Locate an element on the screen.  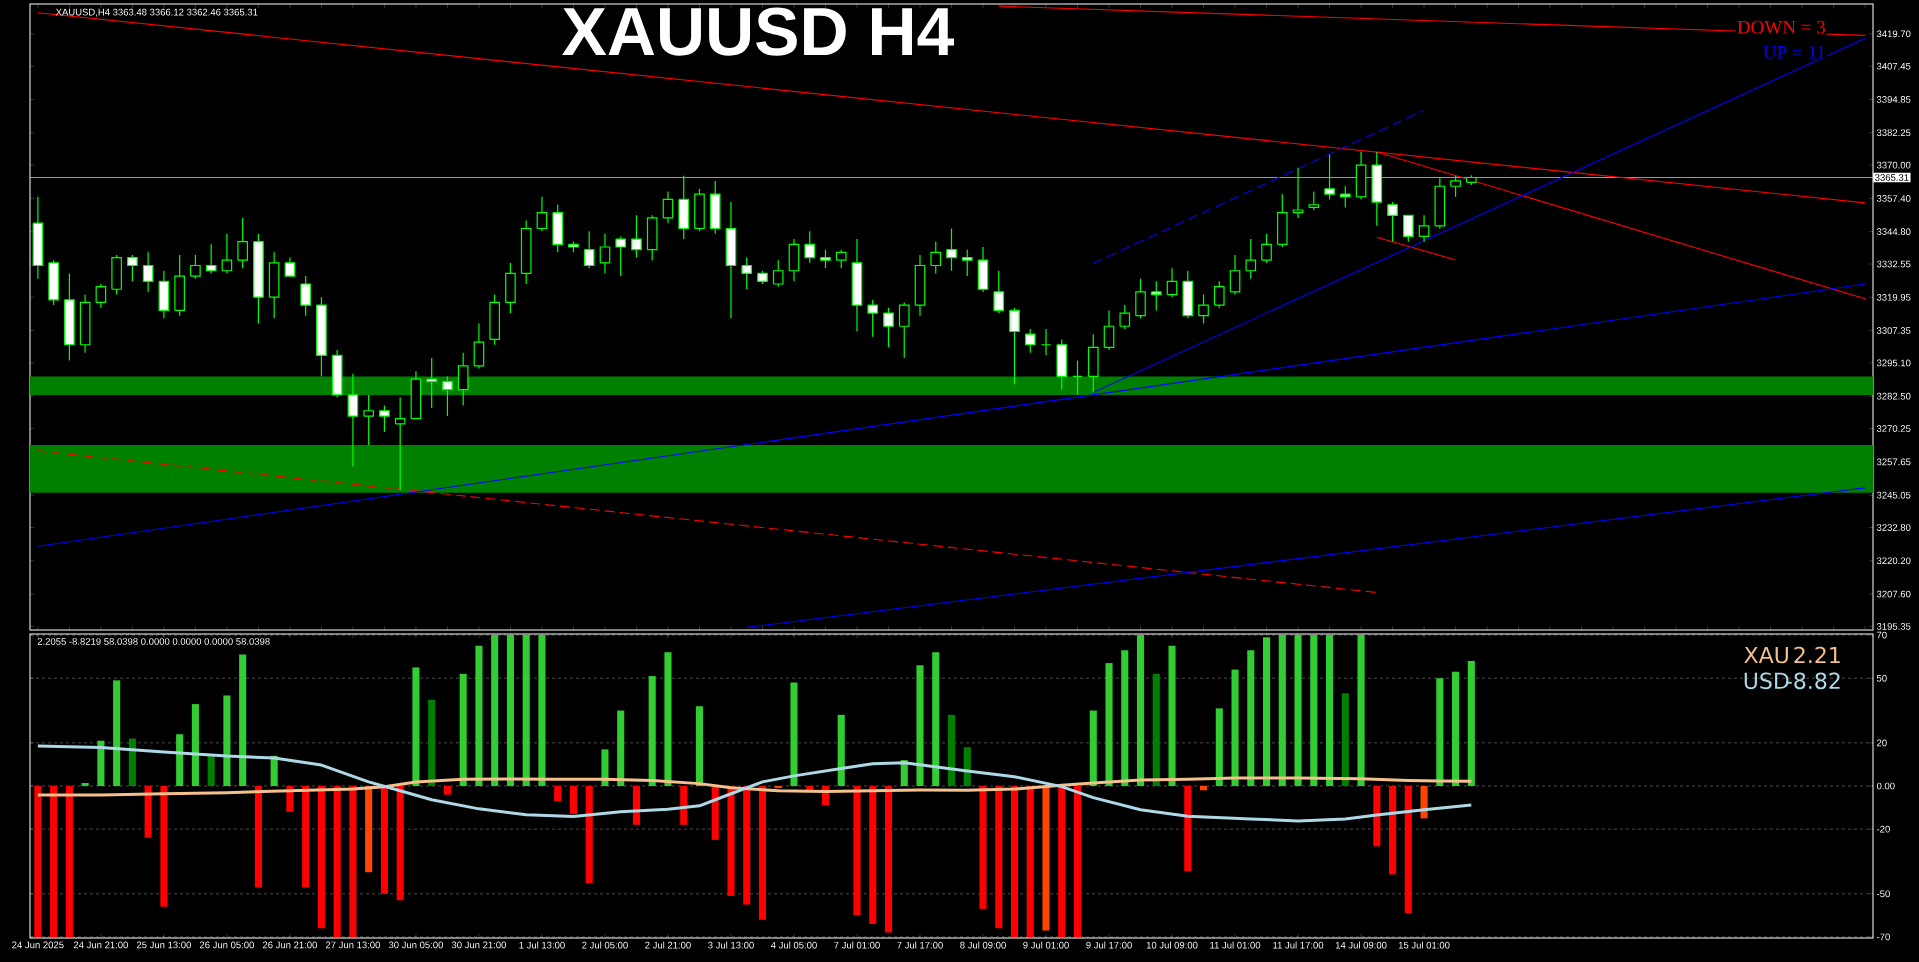
y-tick-label: 3245.05 is located at coordinates (1893, 495).